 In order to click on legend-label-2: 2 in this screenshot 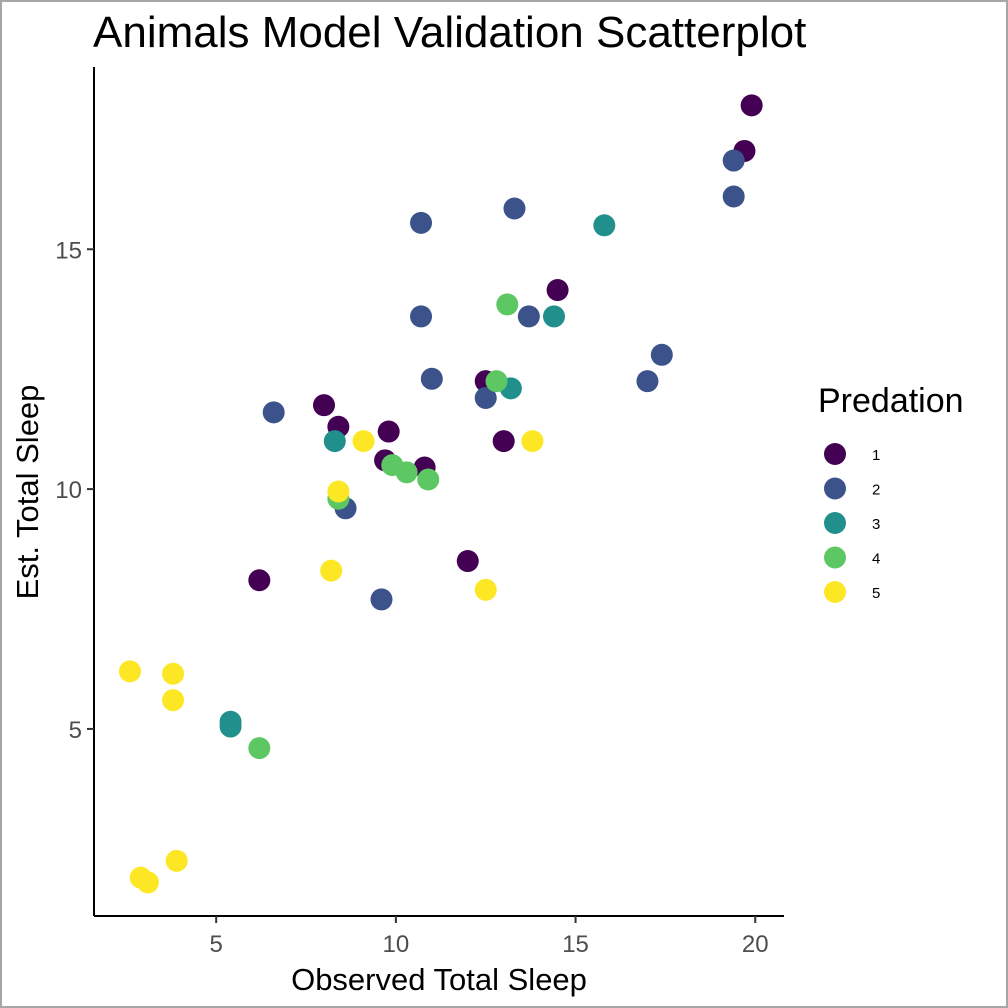, I will do `click(876, 490)`.